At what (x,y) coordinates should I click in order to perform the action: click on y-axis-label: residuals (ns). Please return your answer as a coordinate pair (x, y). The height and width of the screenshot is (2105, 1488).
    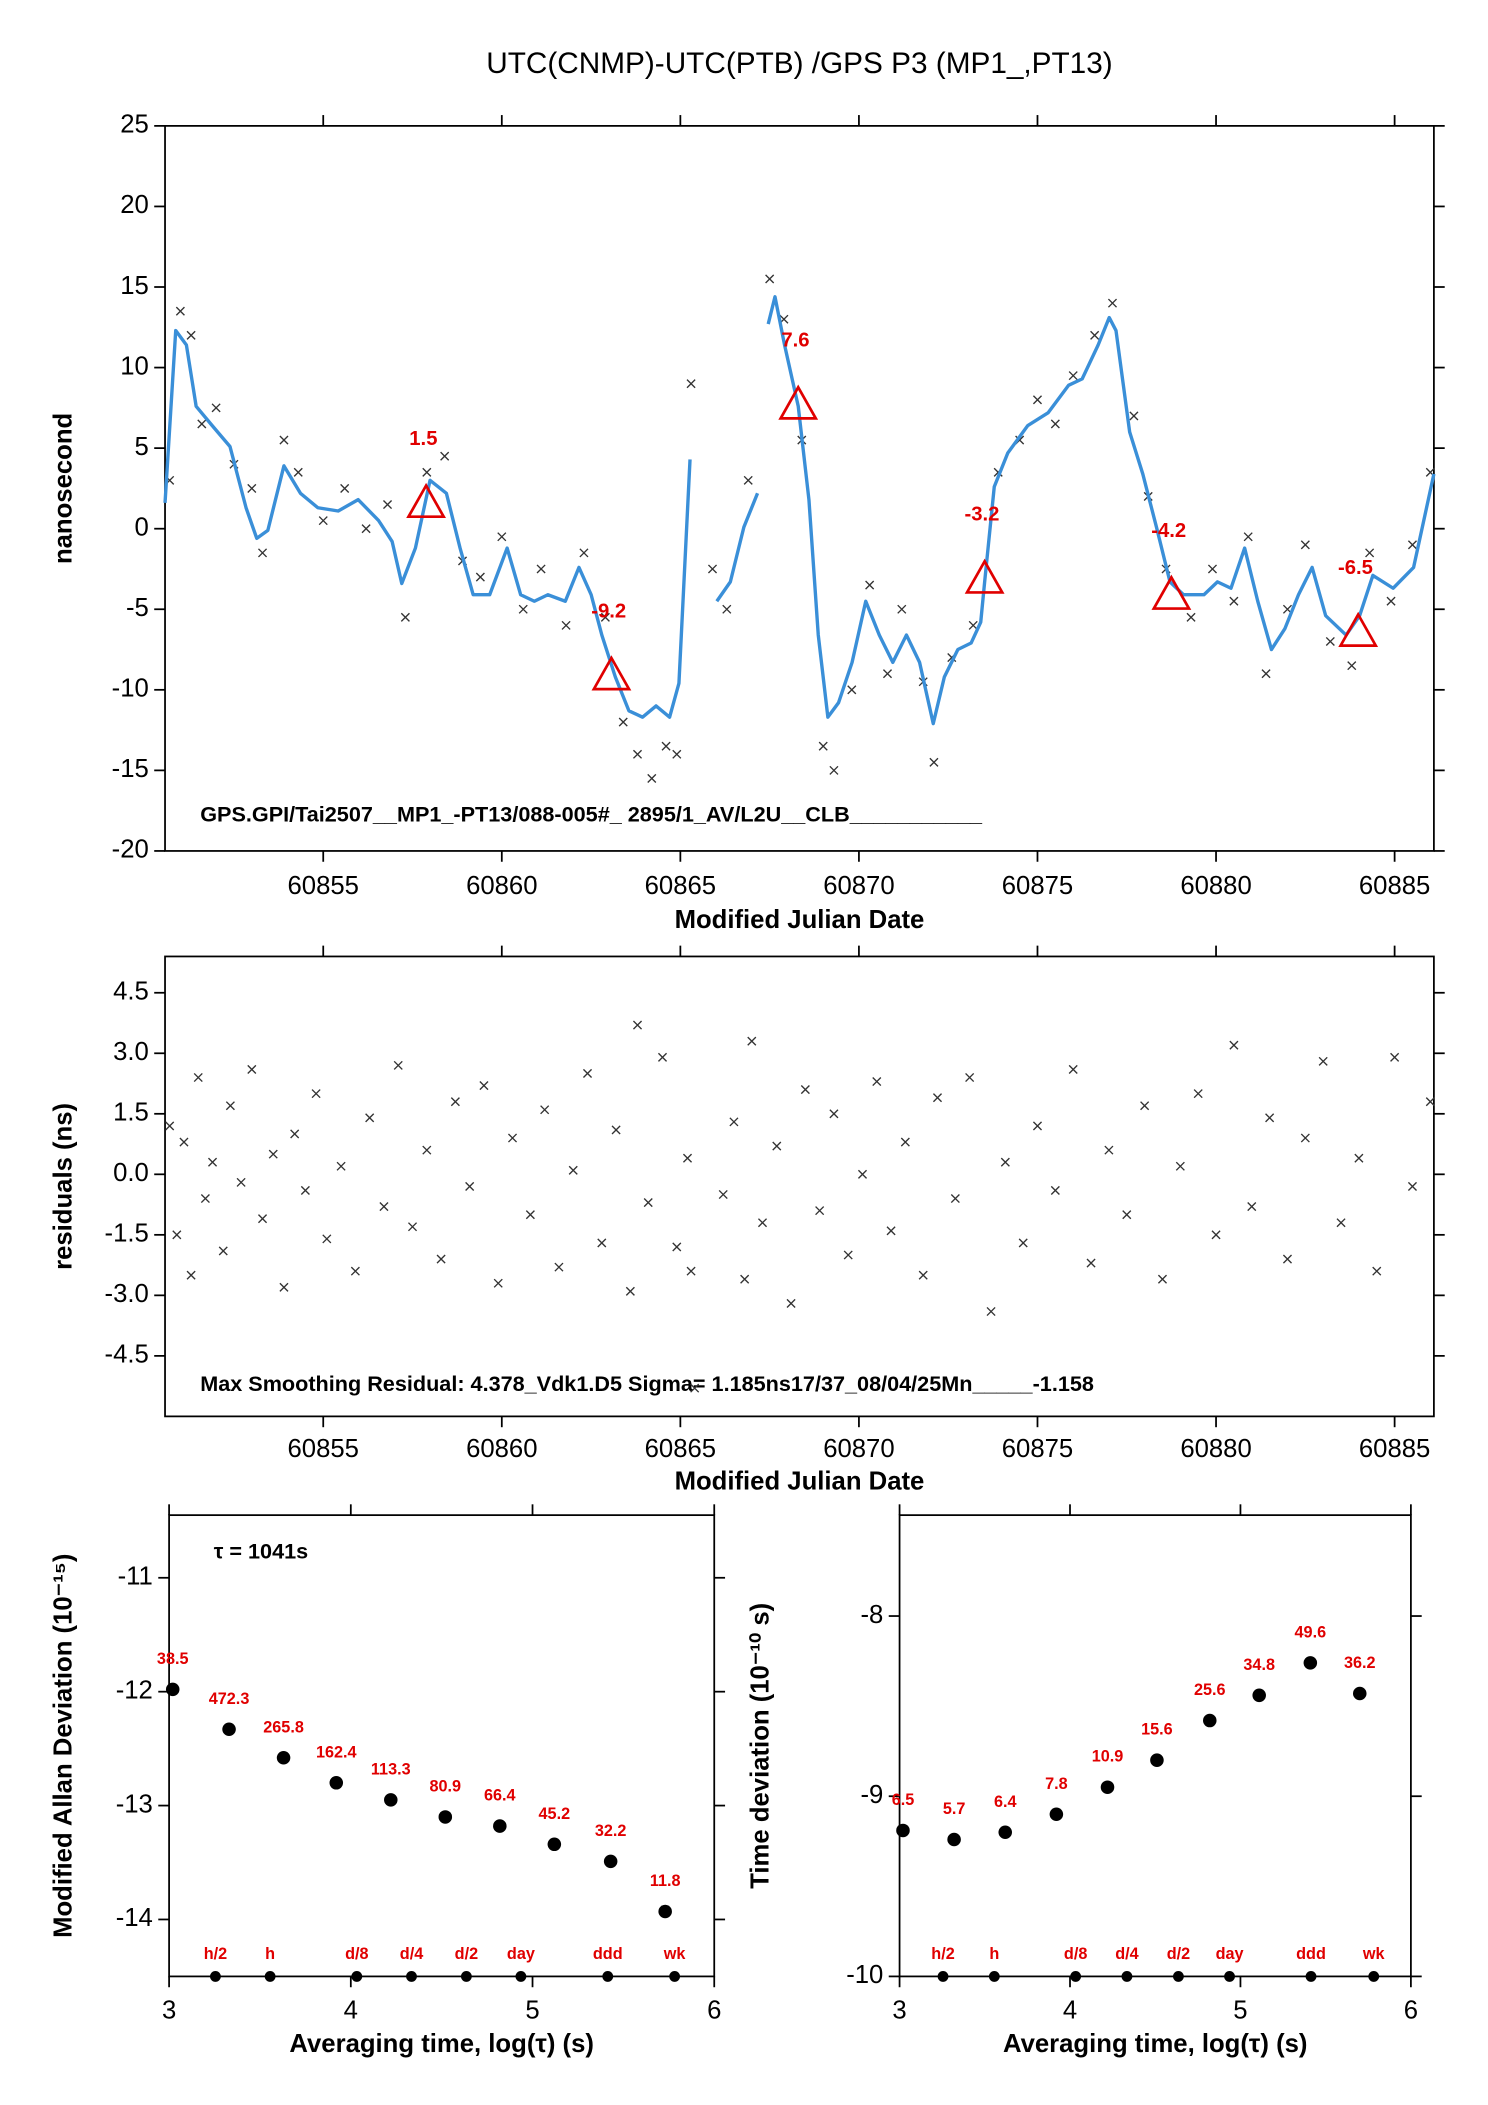
    Looking at the image, I should click on (64, 1186).